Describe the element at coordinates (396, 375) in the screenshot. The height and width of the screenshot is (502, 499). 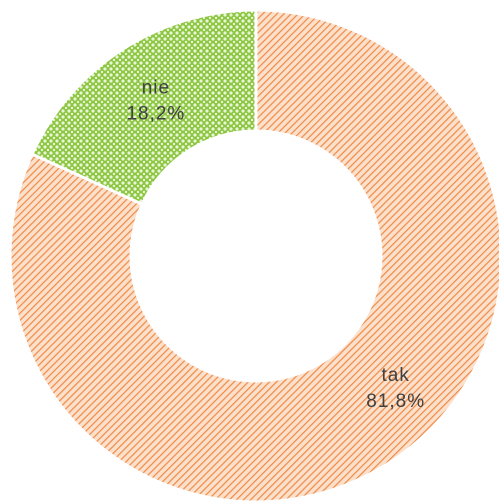
I see `slice-category-label: tak` at that location.